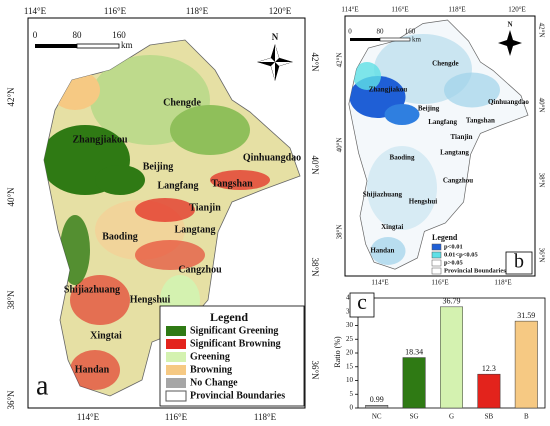 The image size is (550, 426). Describe the element at coordinates (377, 417) in the screenshot. I see `x-tick-label: NC` at that location.